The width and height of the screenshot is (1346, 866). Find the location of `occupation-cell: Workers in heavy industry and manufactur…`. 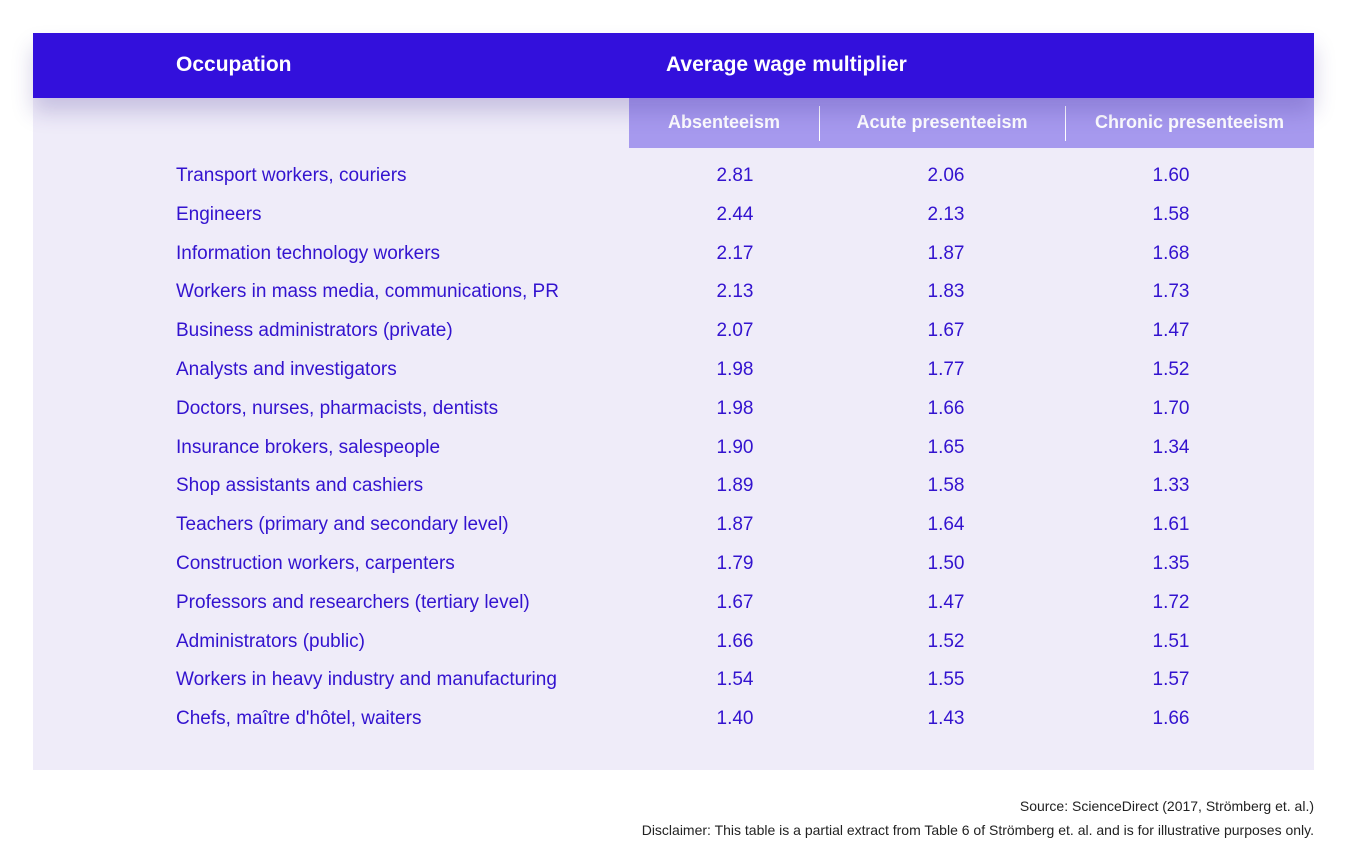

occupation-cell: Workers in heavy industry and manufactur… is located at coordinates (366, 680).